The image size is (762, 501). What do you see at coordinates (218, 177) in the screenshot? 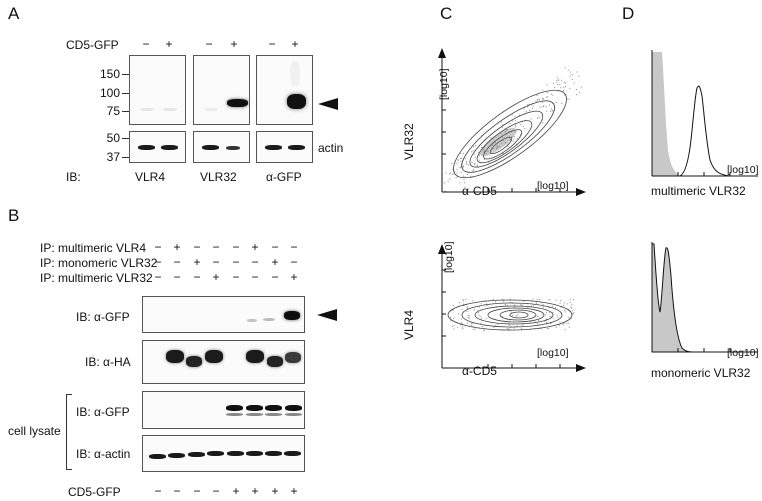
I see `ib-label-vlr32: VLR32` at bounding box center [218, 177].